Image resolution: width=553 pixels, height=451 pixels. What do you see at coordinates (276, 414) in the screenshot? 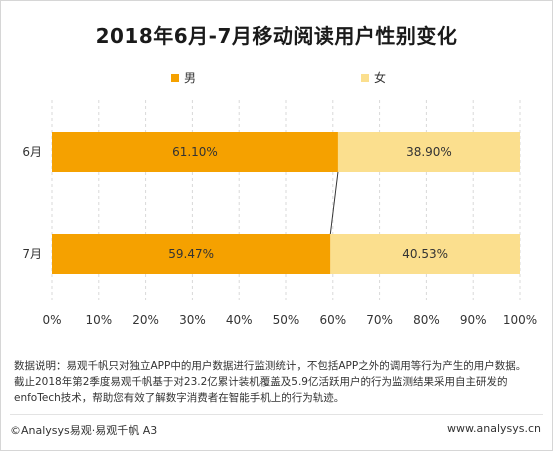
I see `footer-divider` at bounding box center [276, 414].